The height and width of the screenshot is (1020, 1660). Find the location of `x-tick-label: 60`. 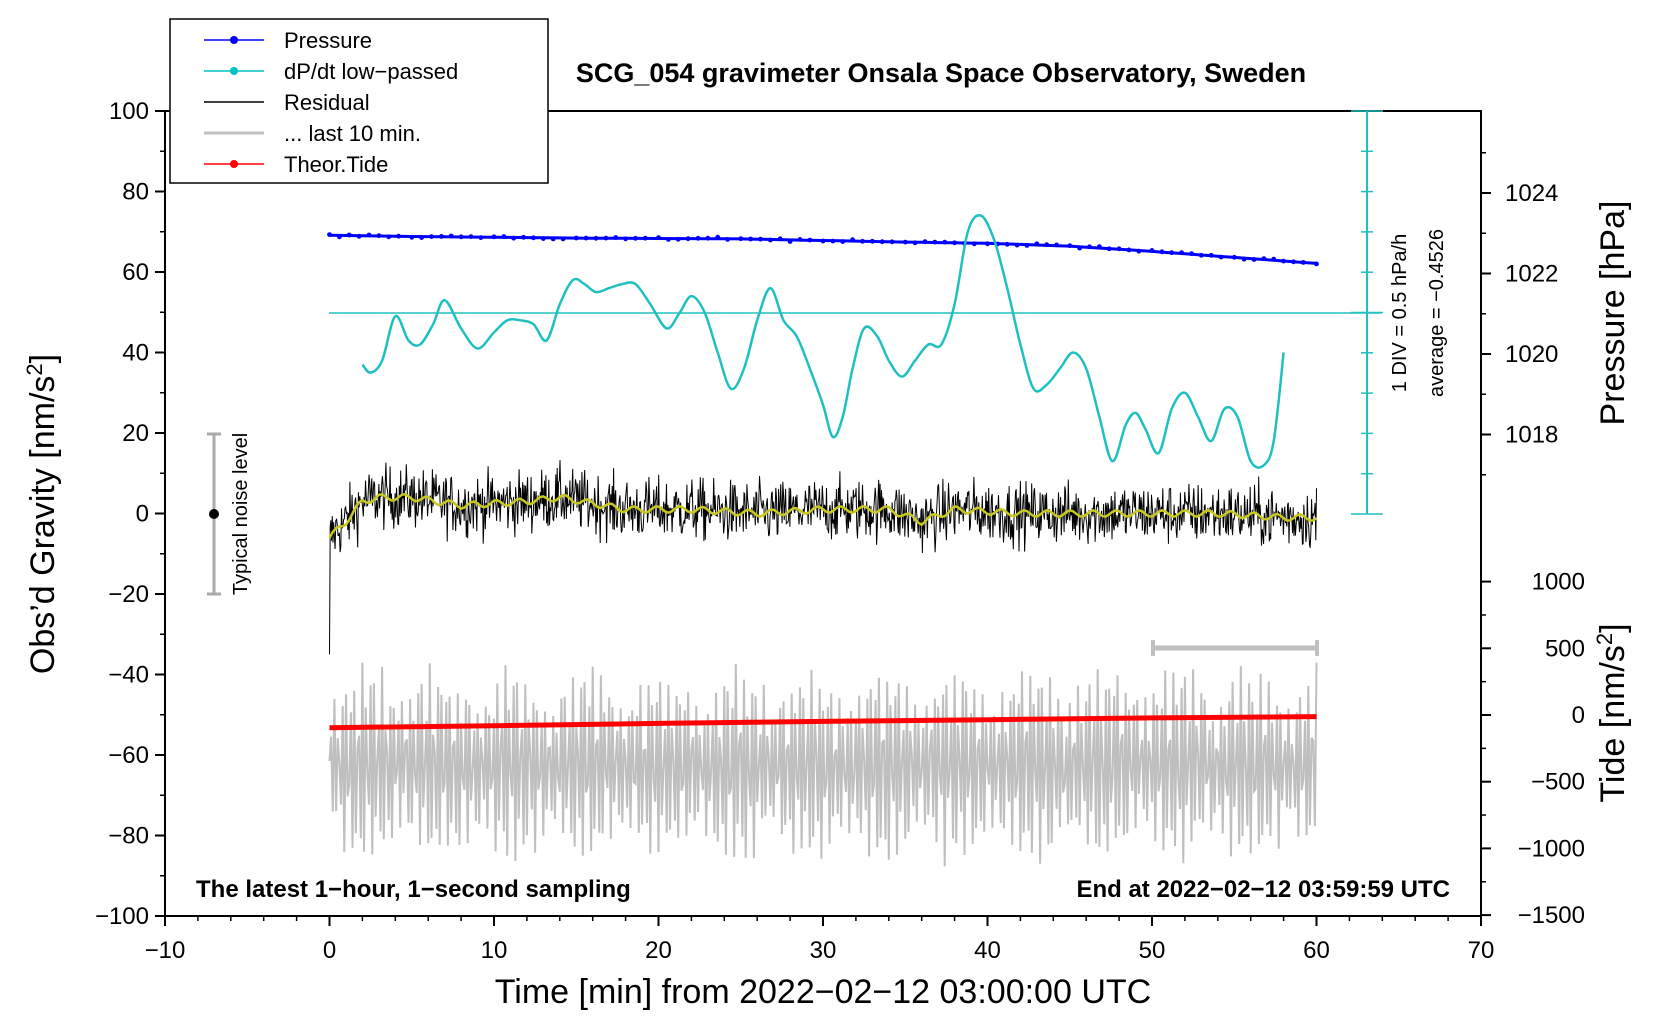

x-tick-label: 60 is located at coordinates (1316, 950).